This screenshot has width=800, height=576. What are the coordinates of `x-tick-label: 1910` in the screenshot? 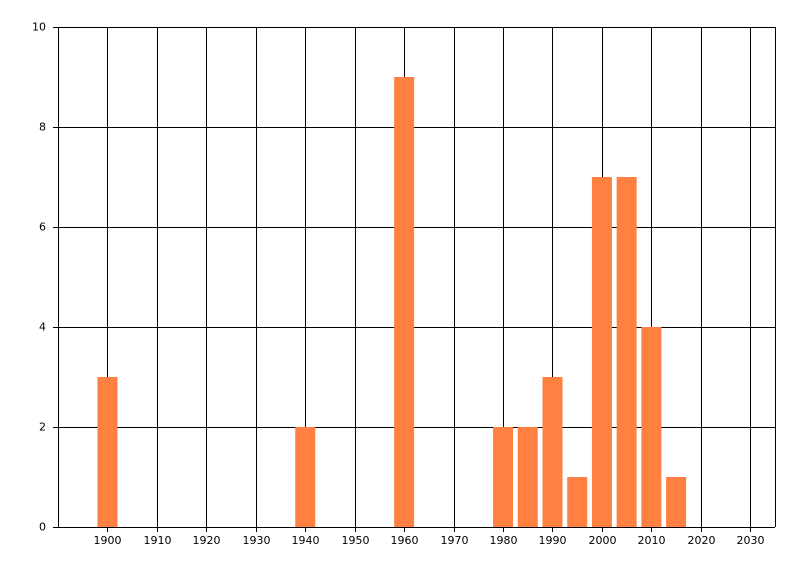 It's located at (158, 540).